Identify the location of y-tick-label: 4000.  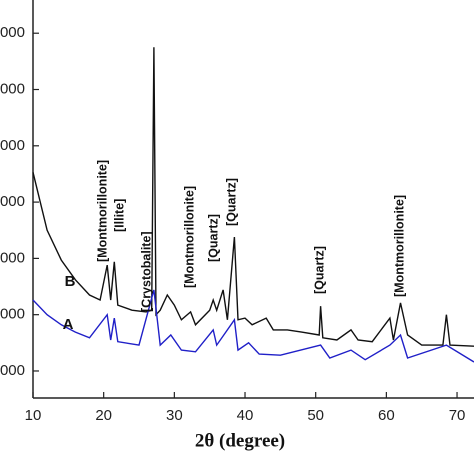
(12, 201).